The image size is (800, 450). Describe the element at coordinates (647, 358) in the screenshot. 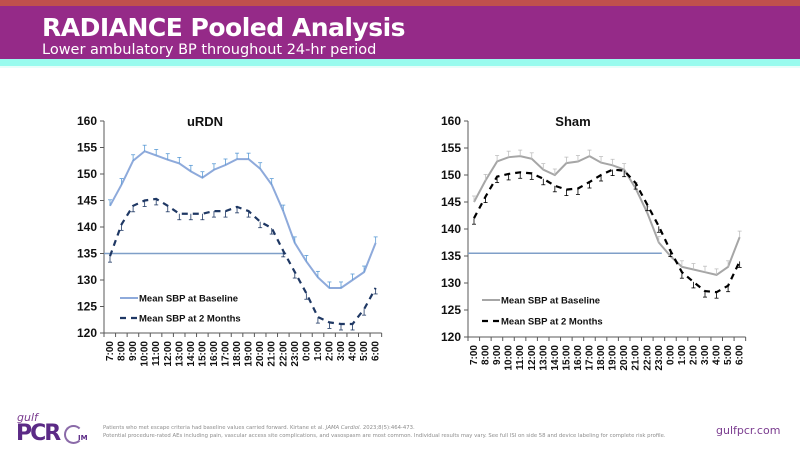

I see `sham-x-tick-label: 22:00` at that location.